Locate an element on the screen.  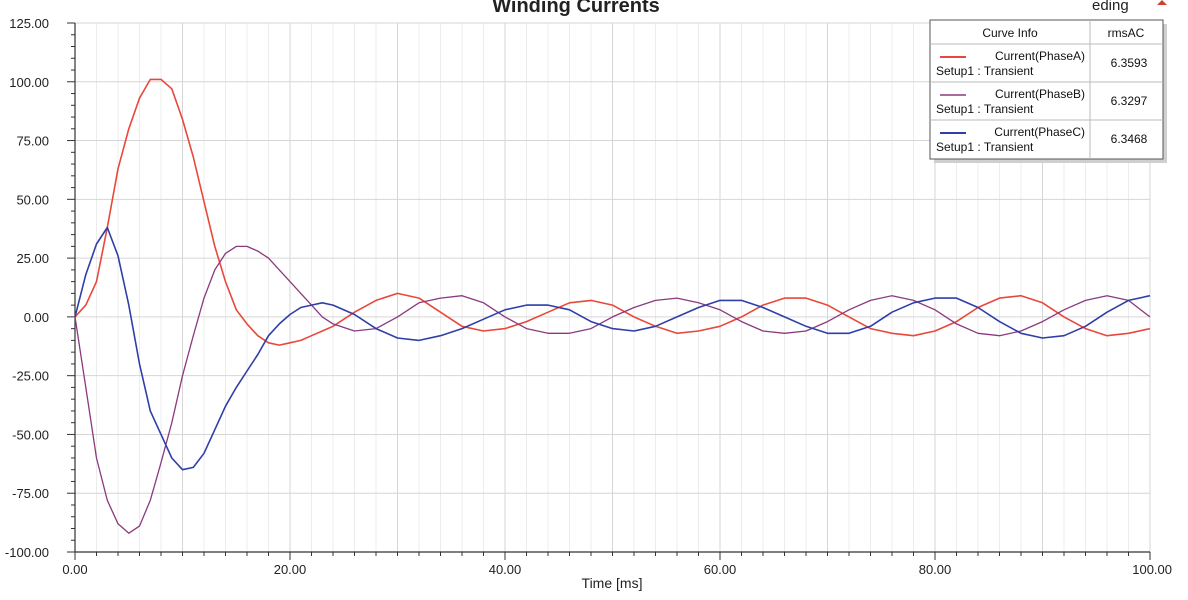
chart-title: Winding Currents is located at coordinates (576, 8).